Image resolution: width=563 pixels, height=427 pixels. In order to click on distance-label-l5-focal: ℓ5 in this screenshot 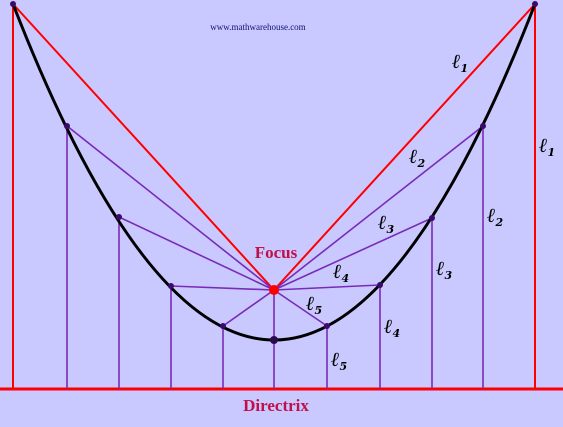, I will do `click(314, 304)`.